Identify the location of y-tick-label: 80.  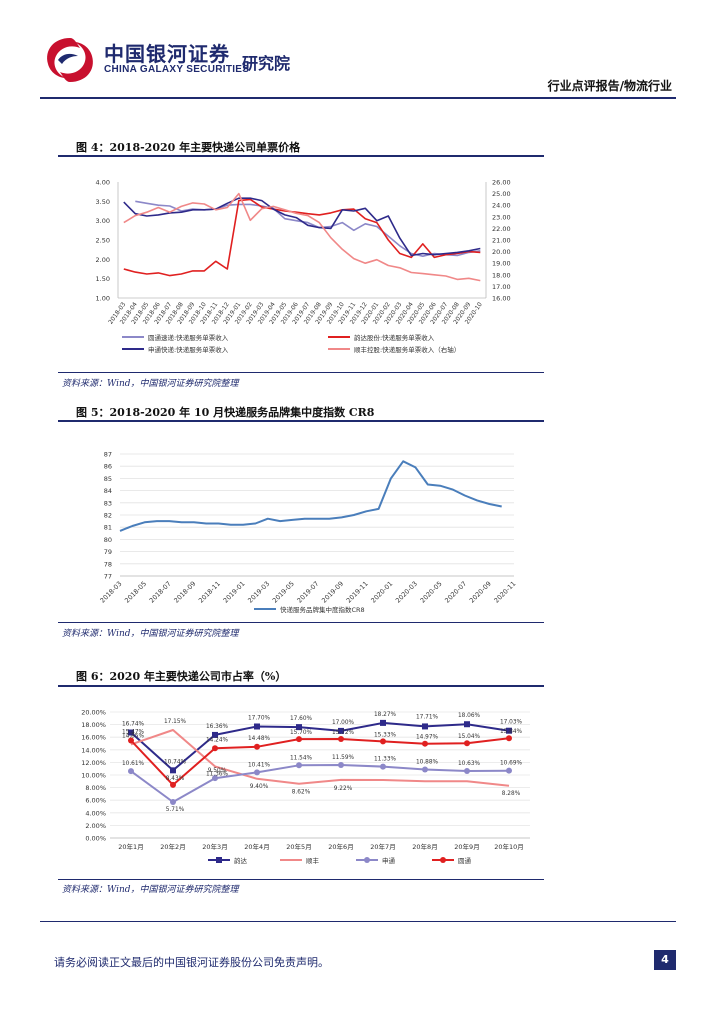
(108, 540).